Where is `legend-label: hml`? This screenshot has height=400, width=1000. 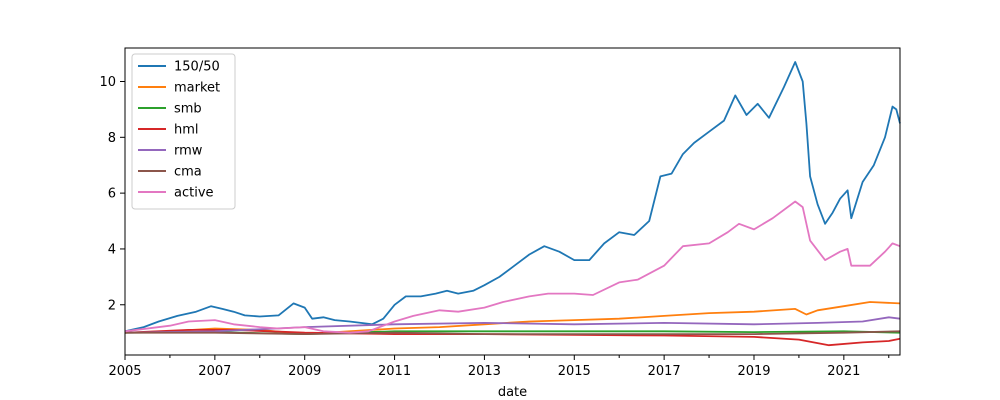 legend-label: hml is located at coordinates (186, 130).